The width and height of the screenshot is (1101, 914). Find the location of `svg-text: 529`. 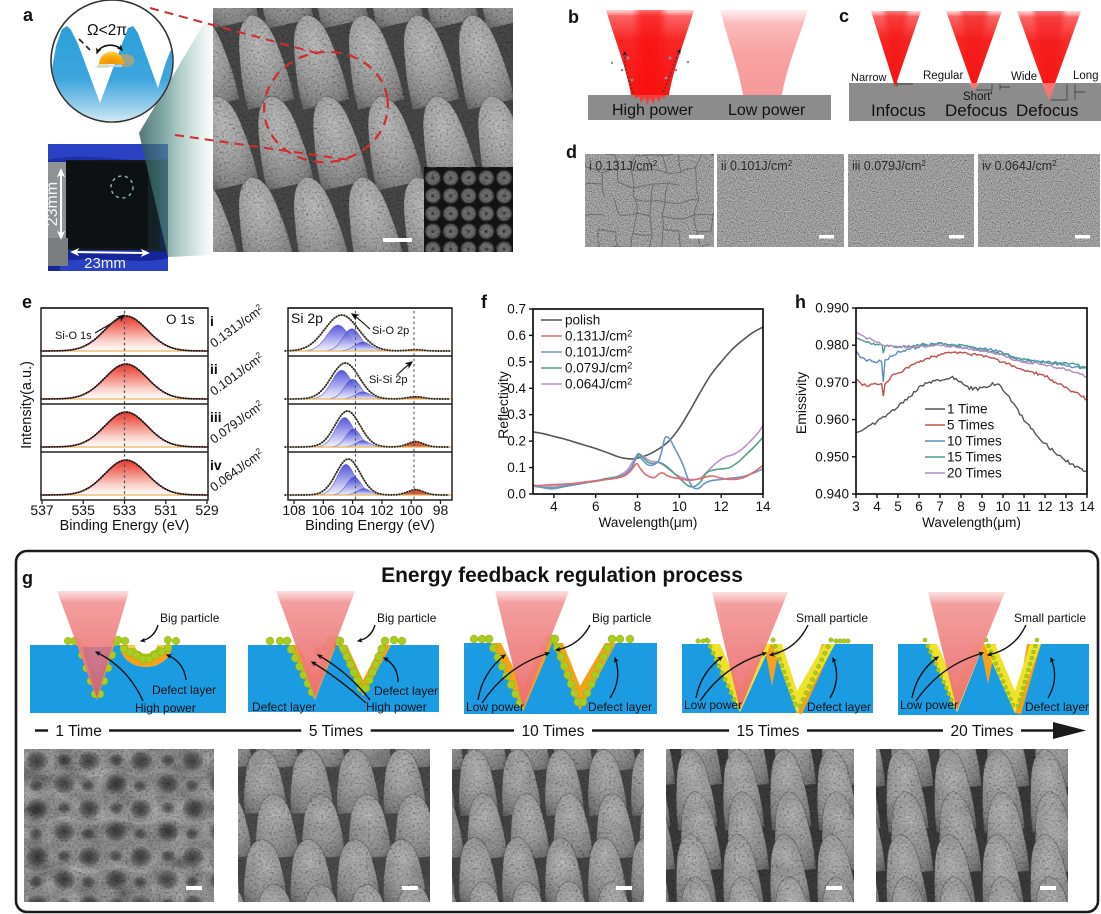

svg-text: 529 is located at coordinates (207, 510).